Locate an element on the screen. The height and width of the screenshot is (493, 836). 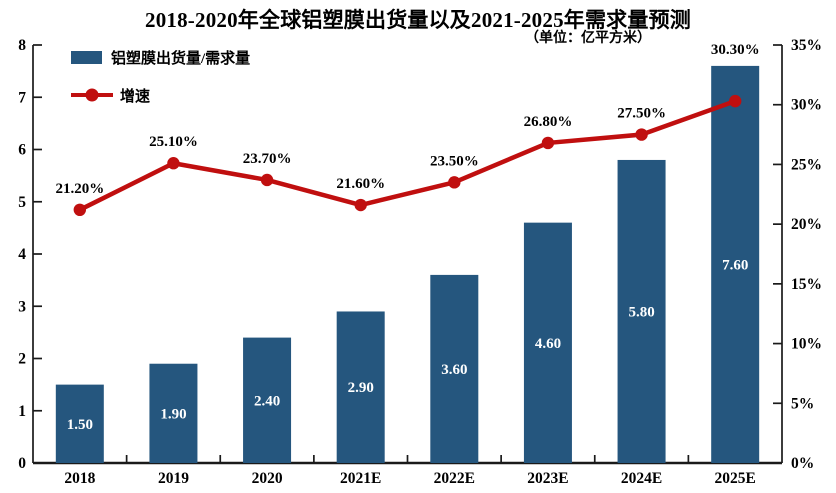
right-axis-tick-label: 0% is located at coordinates (802, 463).